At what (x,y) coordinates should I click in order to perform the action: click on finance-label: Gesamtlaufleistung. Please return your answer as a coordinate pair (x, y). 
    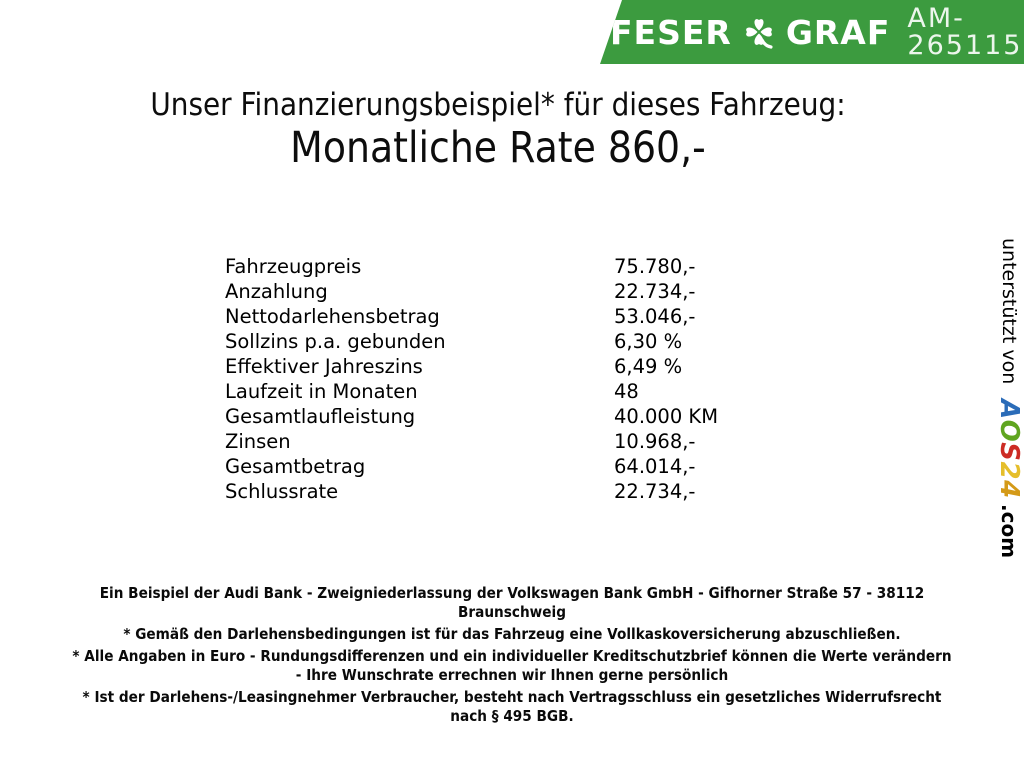
    Looking at the image, I should click on (320, 416).